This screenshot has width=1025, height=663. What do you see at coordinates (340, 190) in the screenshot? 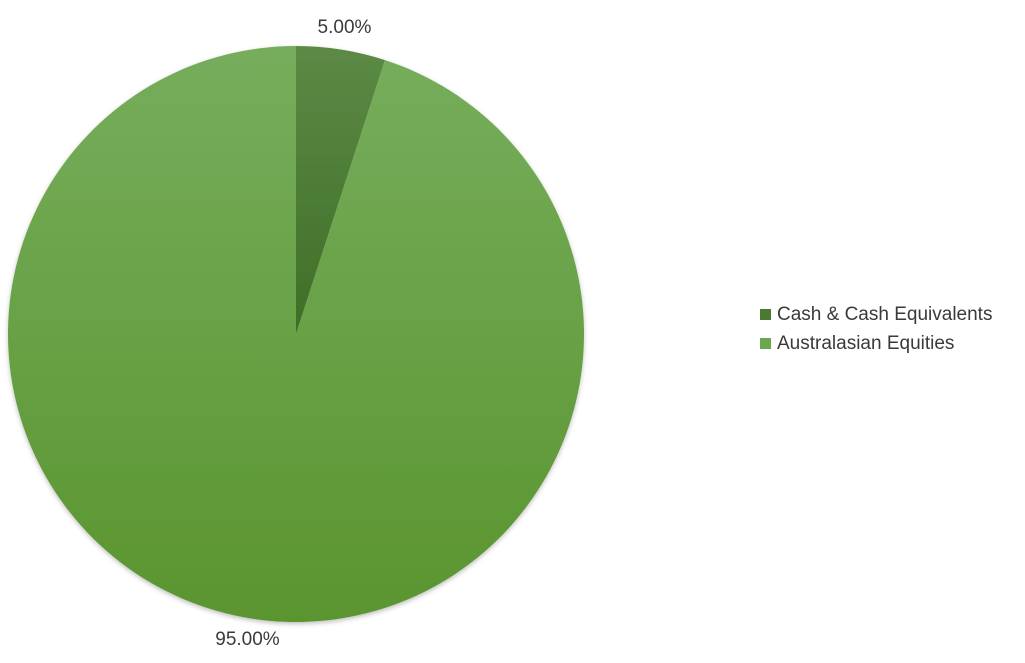
I see `pie-slice-cash` at bounding box center [340, 190].